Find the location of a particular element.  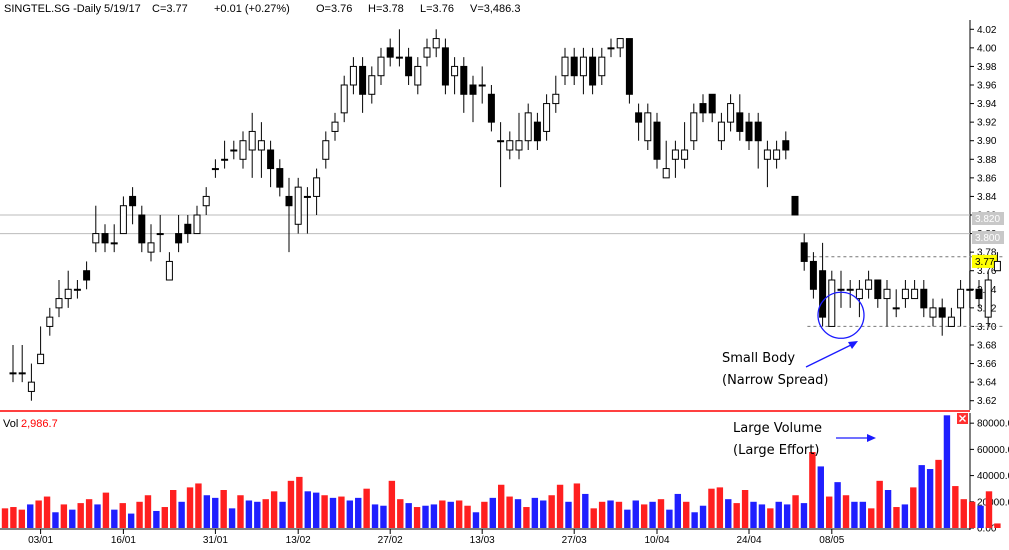

large-volume-arrowhead is located at coordinates (871, 438).